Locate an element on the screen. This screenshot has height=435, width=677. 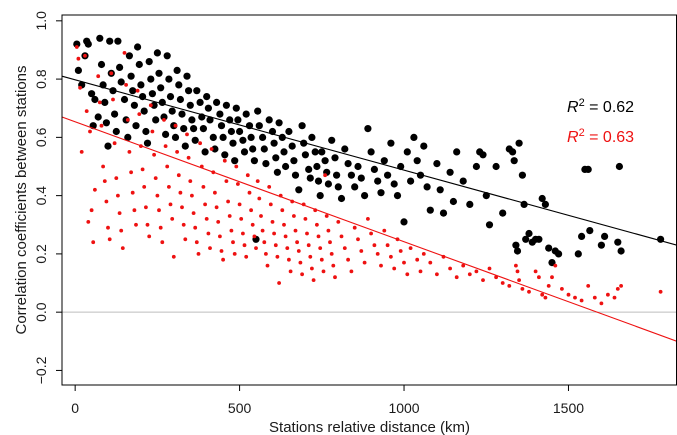
x-tick-label: 1000 is located at coordinates (403, 408).